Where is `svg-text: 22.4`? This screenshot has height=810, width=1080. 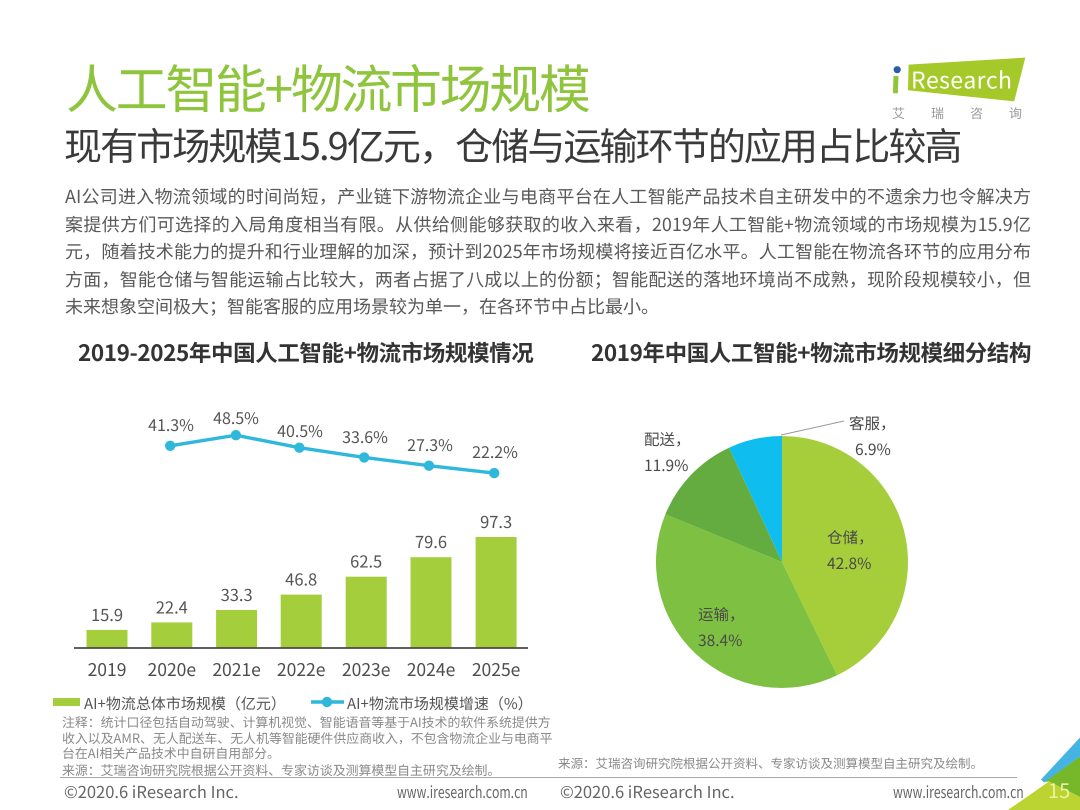 svg-text: 22.4 is located at coordinates (172, 607).